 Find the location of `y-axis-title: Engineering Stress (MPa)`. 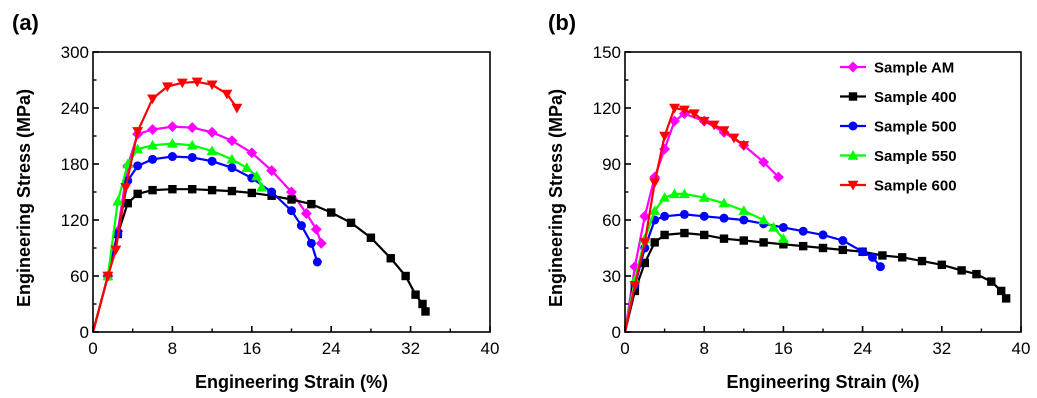

y-axis-title: Engineering Stress (MPa) is located at coordinates (556, 198).